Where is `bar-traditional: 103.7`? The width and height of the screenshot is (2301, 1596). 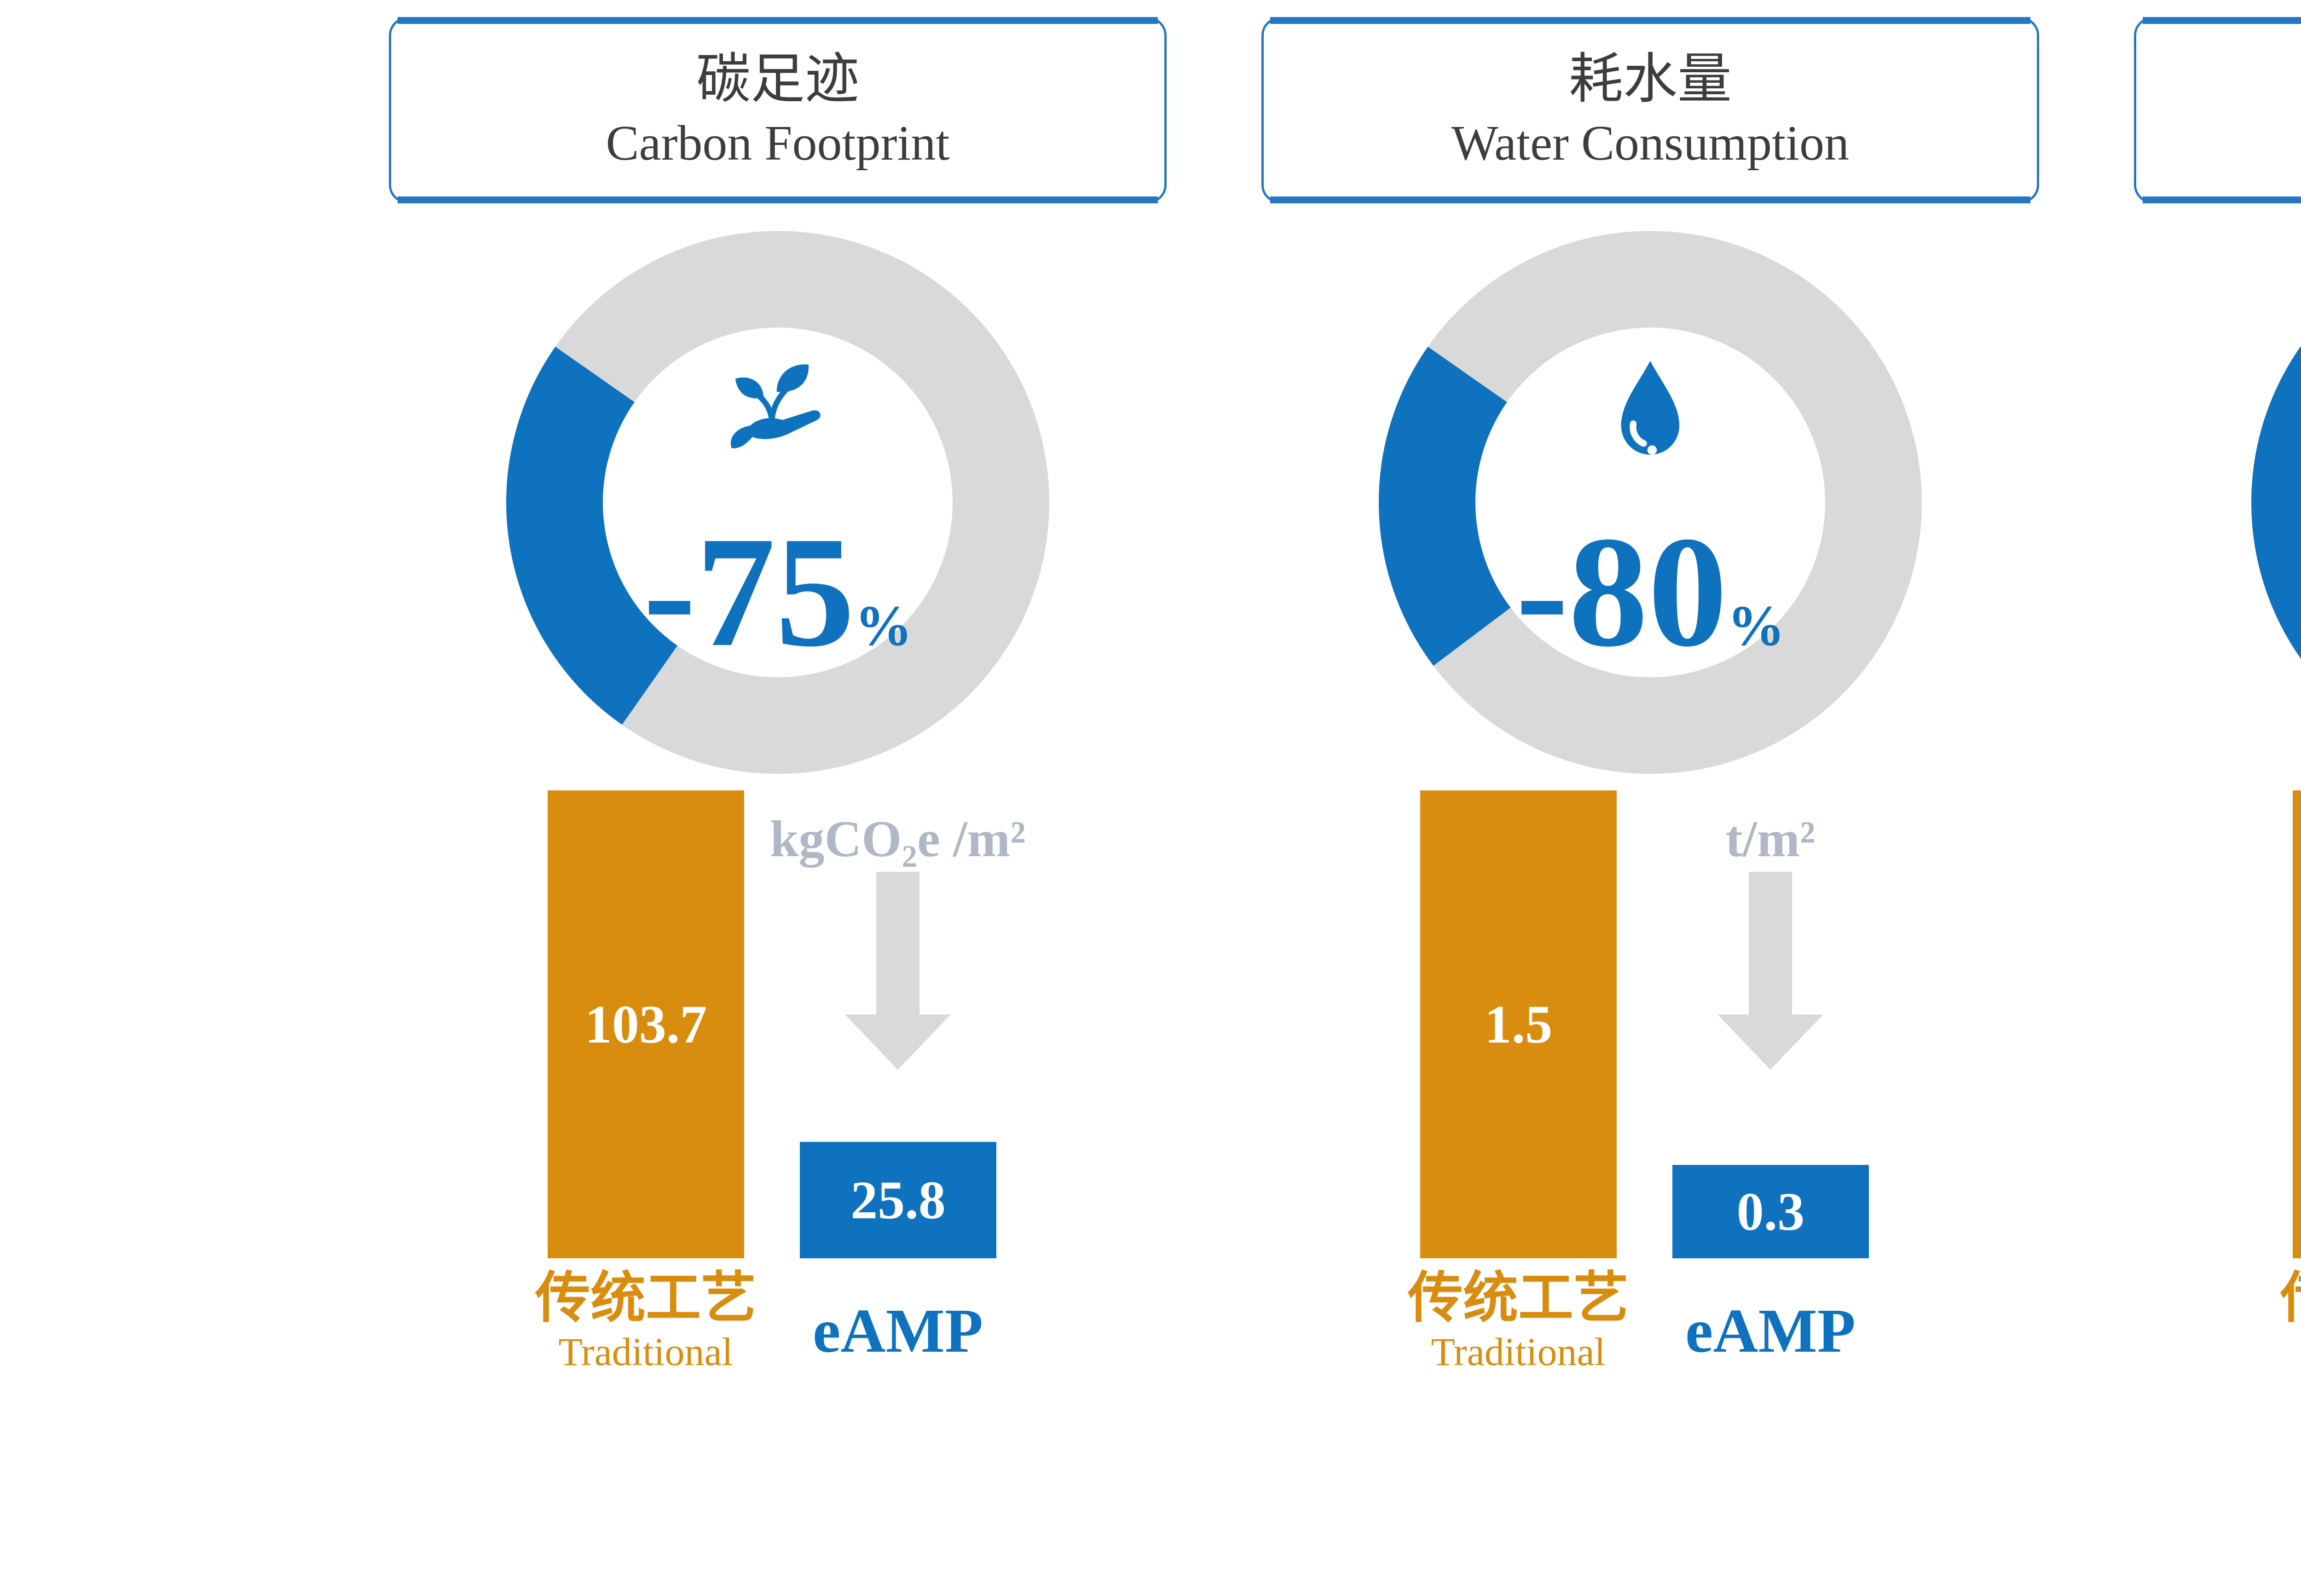
bar-traditional: 103.7 is located at coordinates (646, 1024).